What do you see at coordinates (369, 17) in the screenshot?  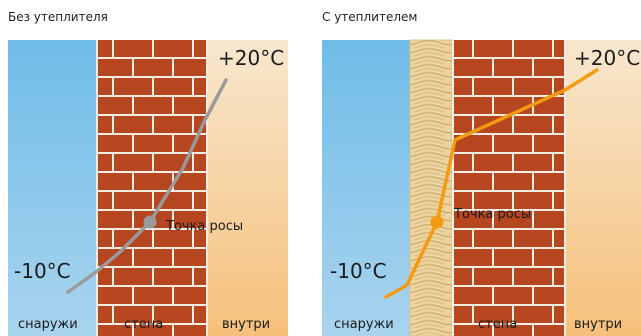 I see `panel-title: С утеплителем` at bounding box center [369, 17].